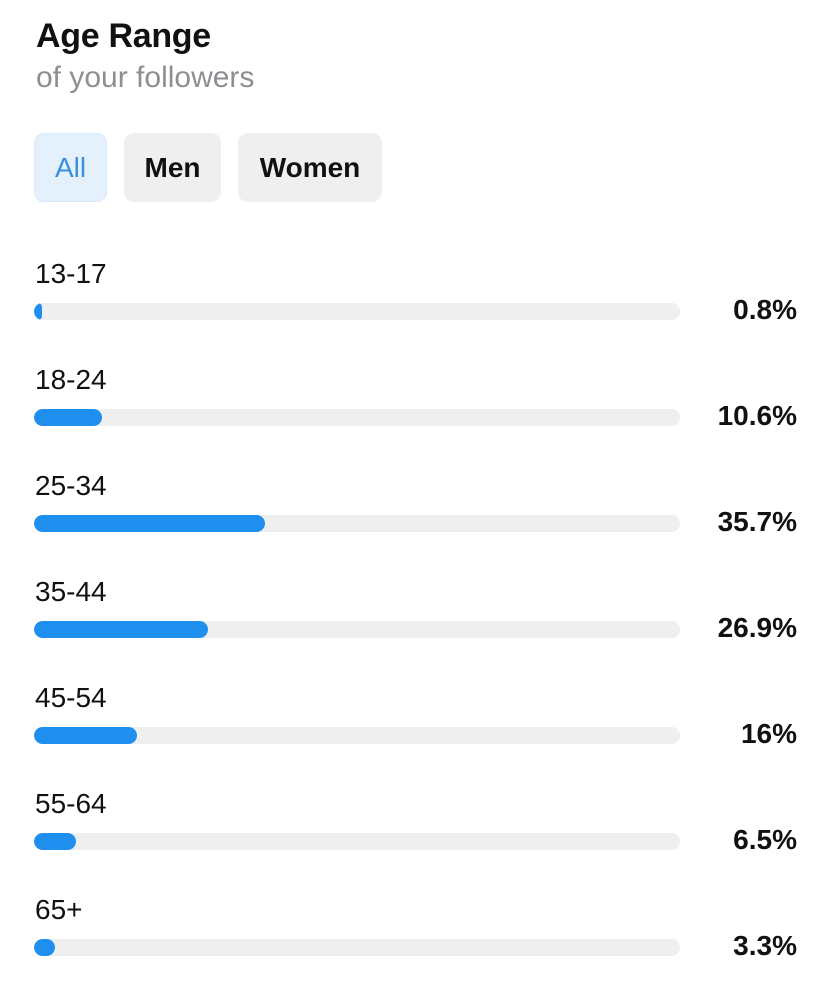 This screenshot has height=984, width=833. I want to click on age-range-label: 35-44, so click(71, 591).